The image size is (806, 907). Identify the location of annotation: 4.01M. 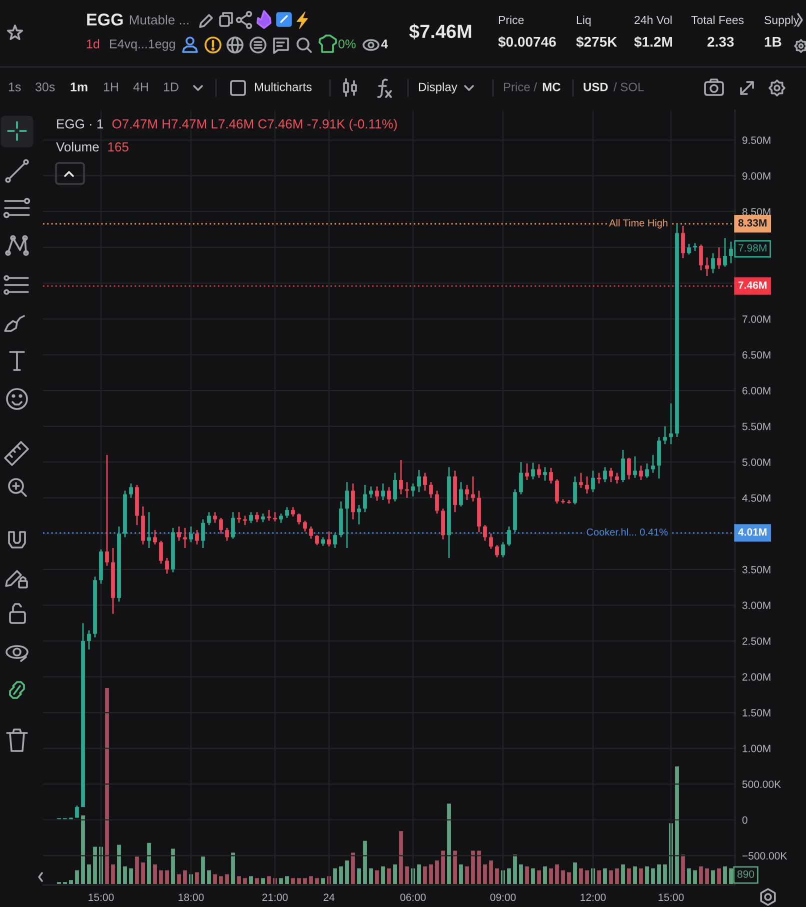
(752, 532).